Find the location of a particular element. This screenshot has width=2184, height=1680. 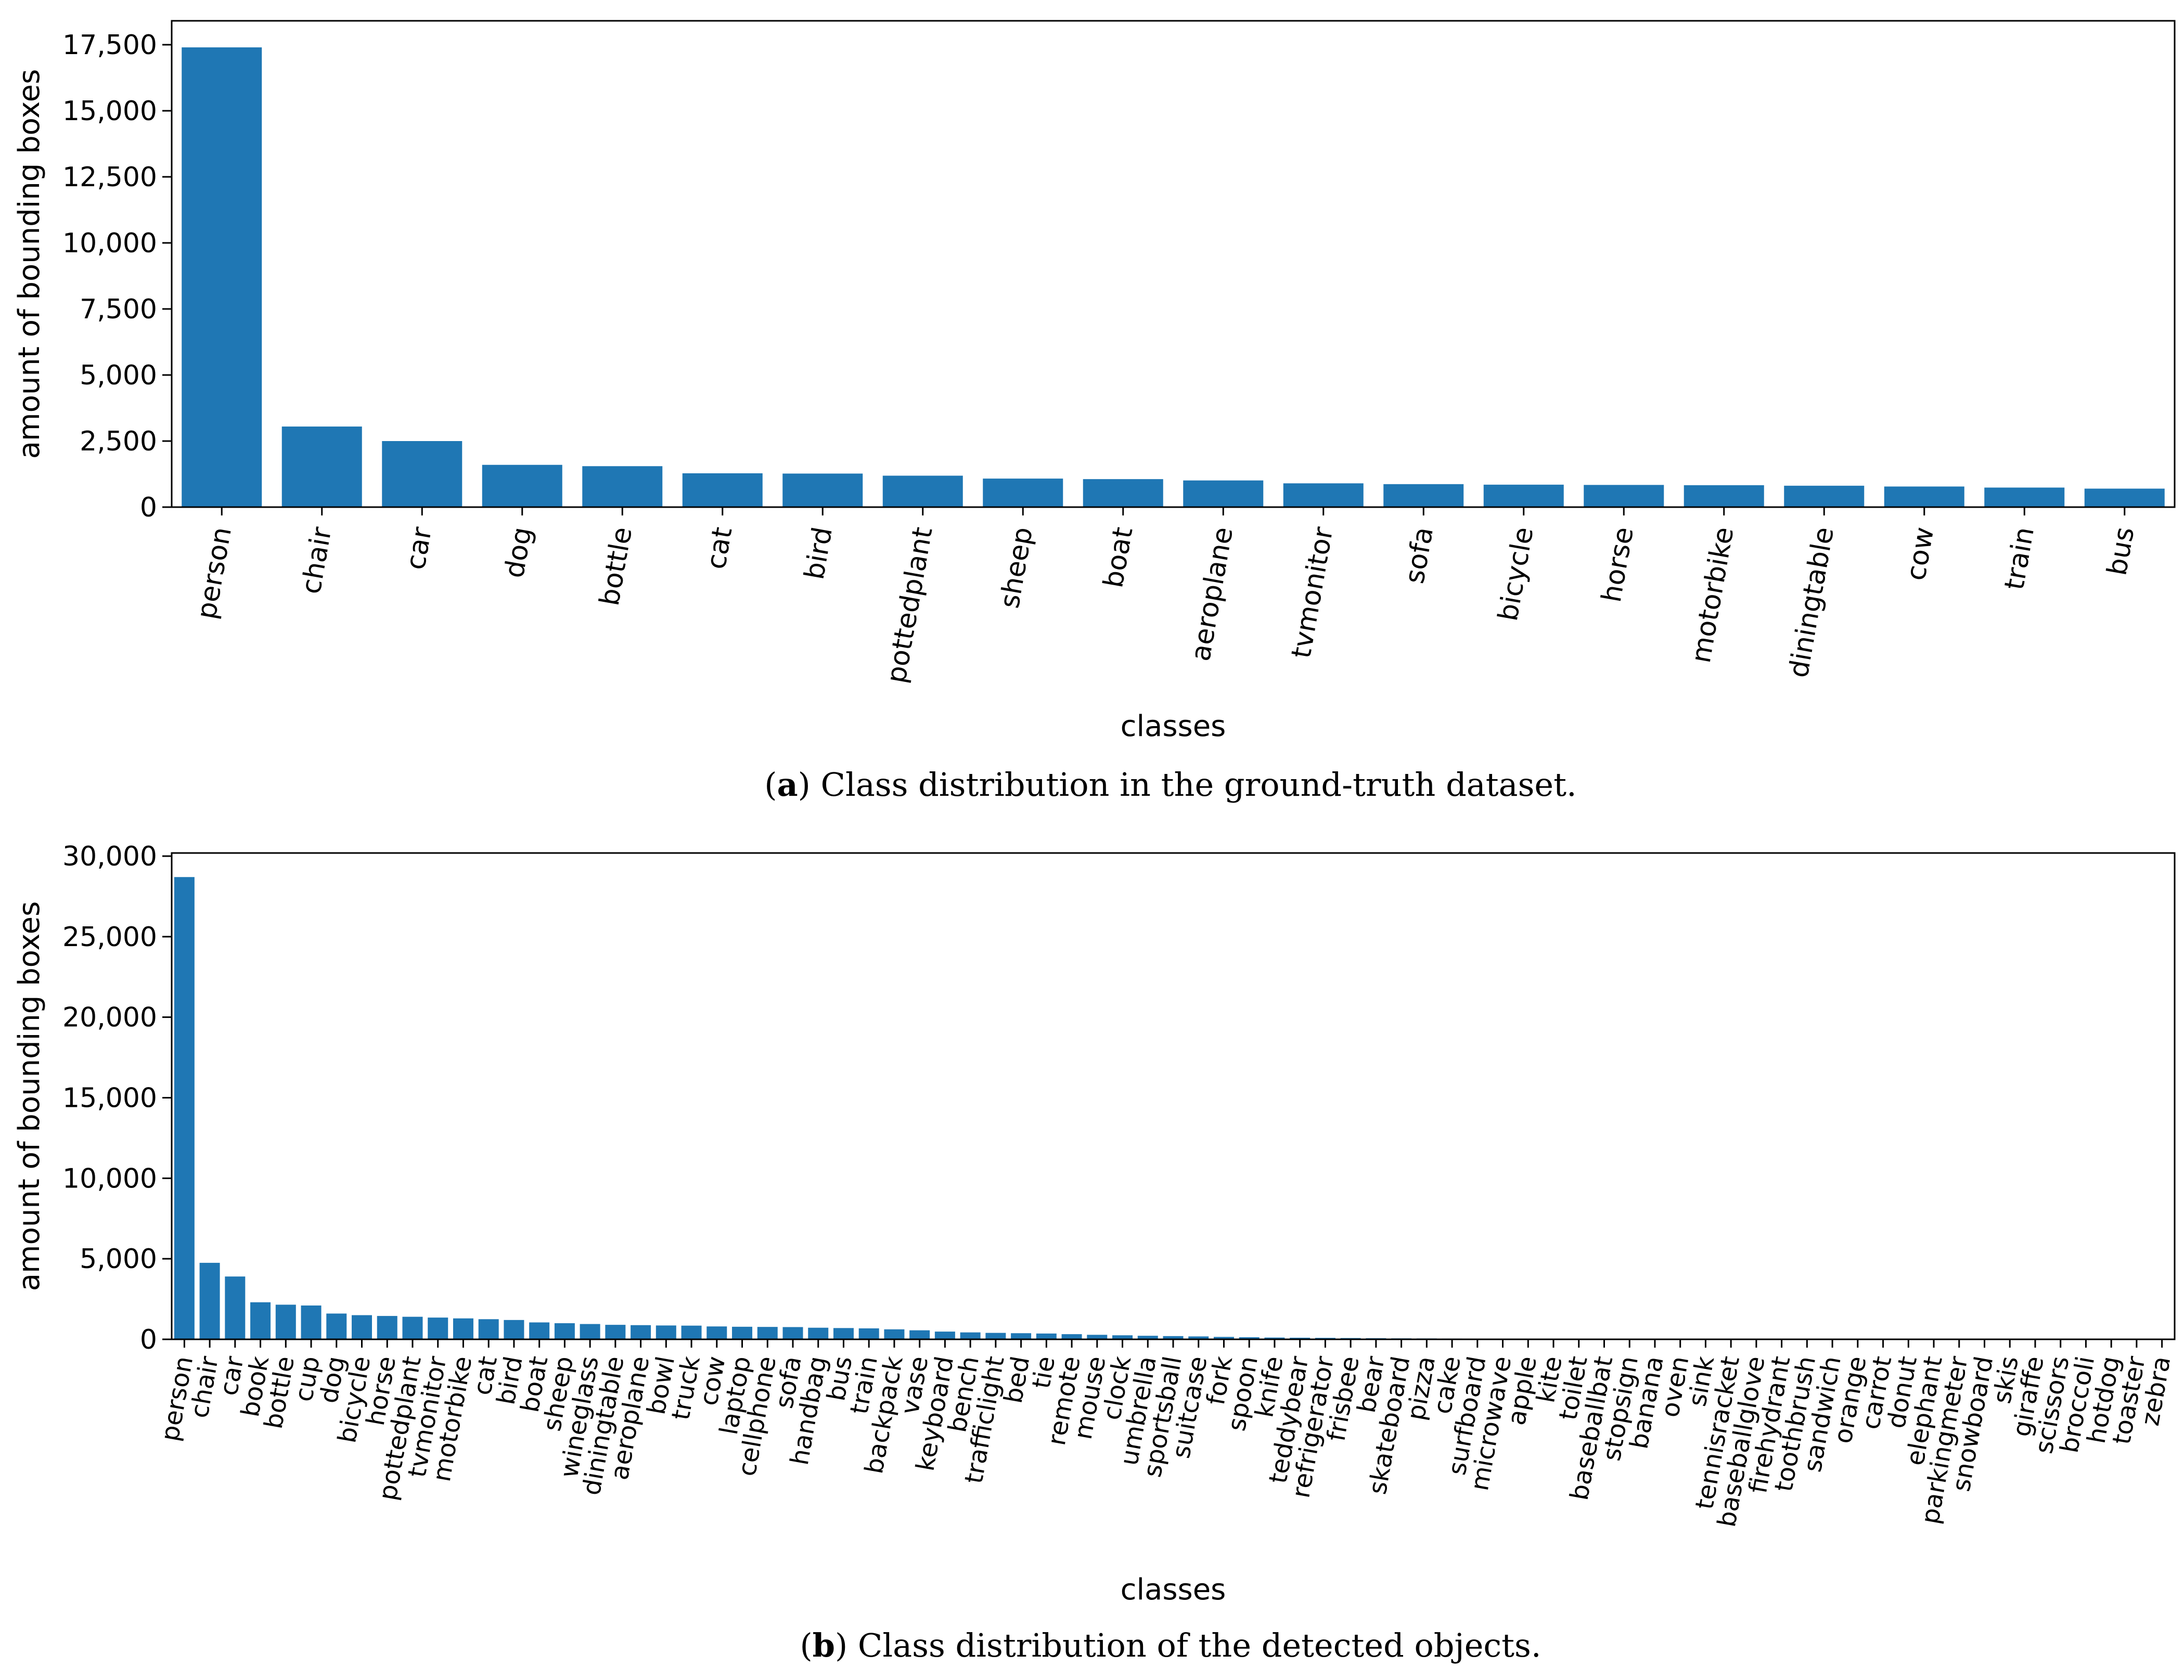

x-tick-label: motorbike is located at coordinates (1713, 595).